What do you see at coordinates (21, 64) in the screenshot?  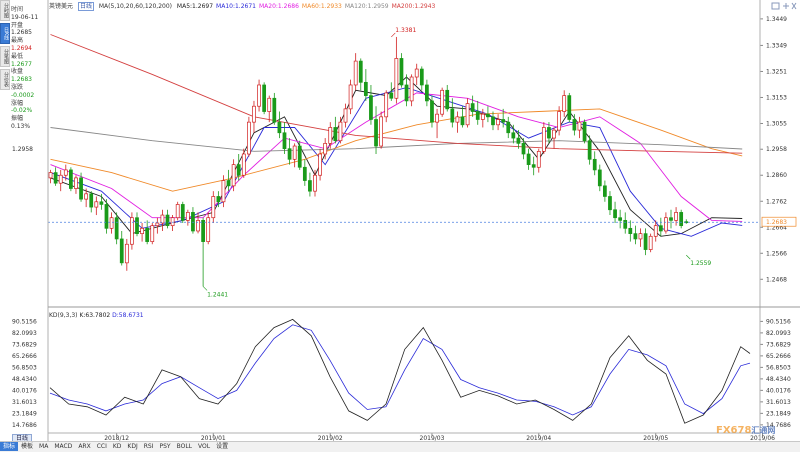 I see `low-value: 1.2677` at bounding box center [21, 64].